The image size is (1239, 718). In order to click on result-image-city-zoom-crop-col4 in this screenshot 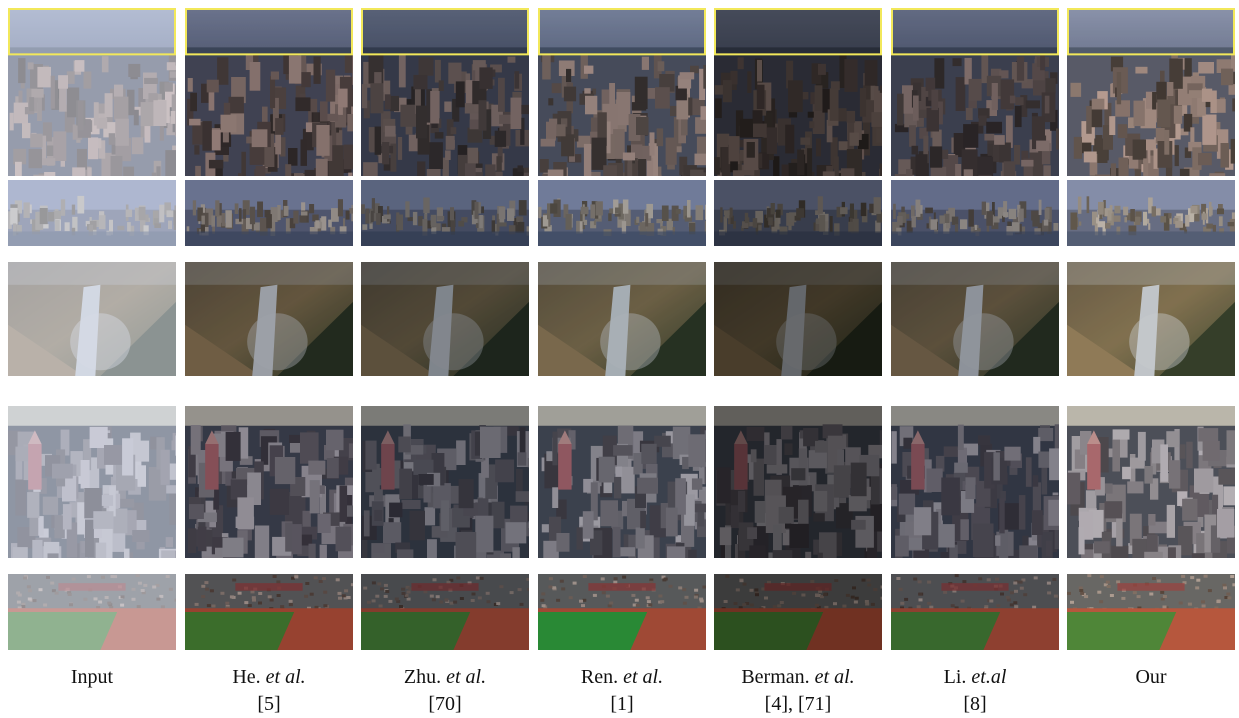, I will do `click(798, 213)`.